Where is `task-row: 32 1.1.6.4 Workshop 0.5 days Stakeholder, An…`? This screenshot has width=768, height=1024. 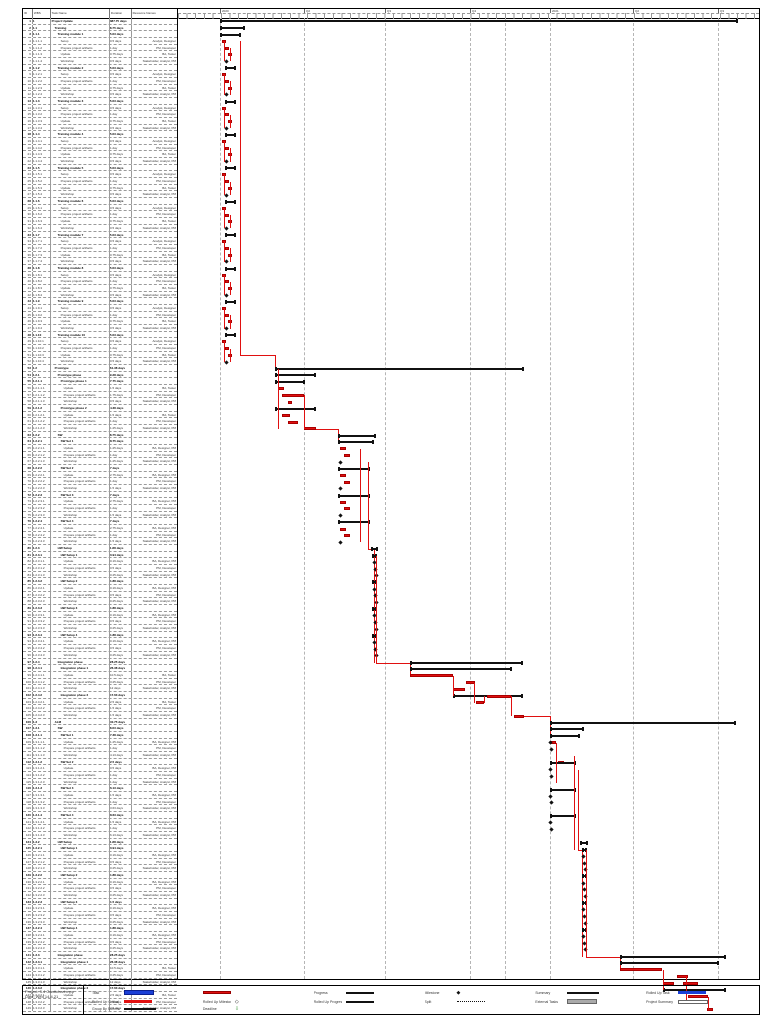 task-row: 32 1.1.6.4 Workshop 0.5 days Stakeholder, An… is located at coordinates (100, 228).